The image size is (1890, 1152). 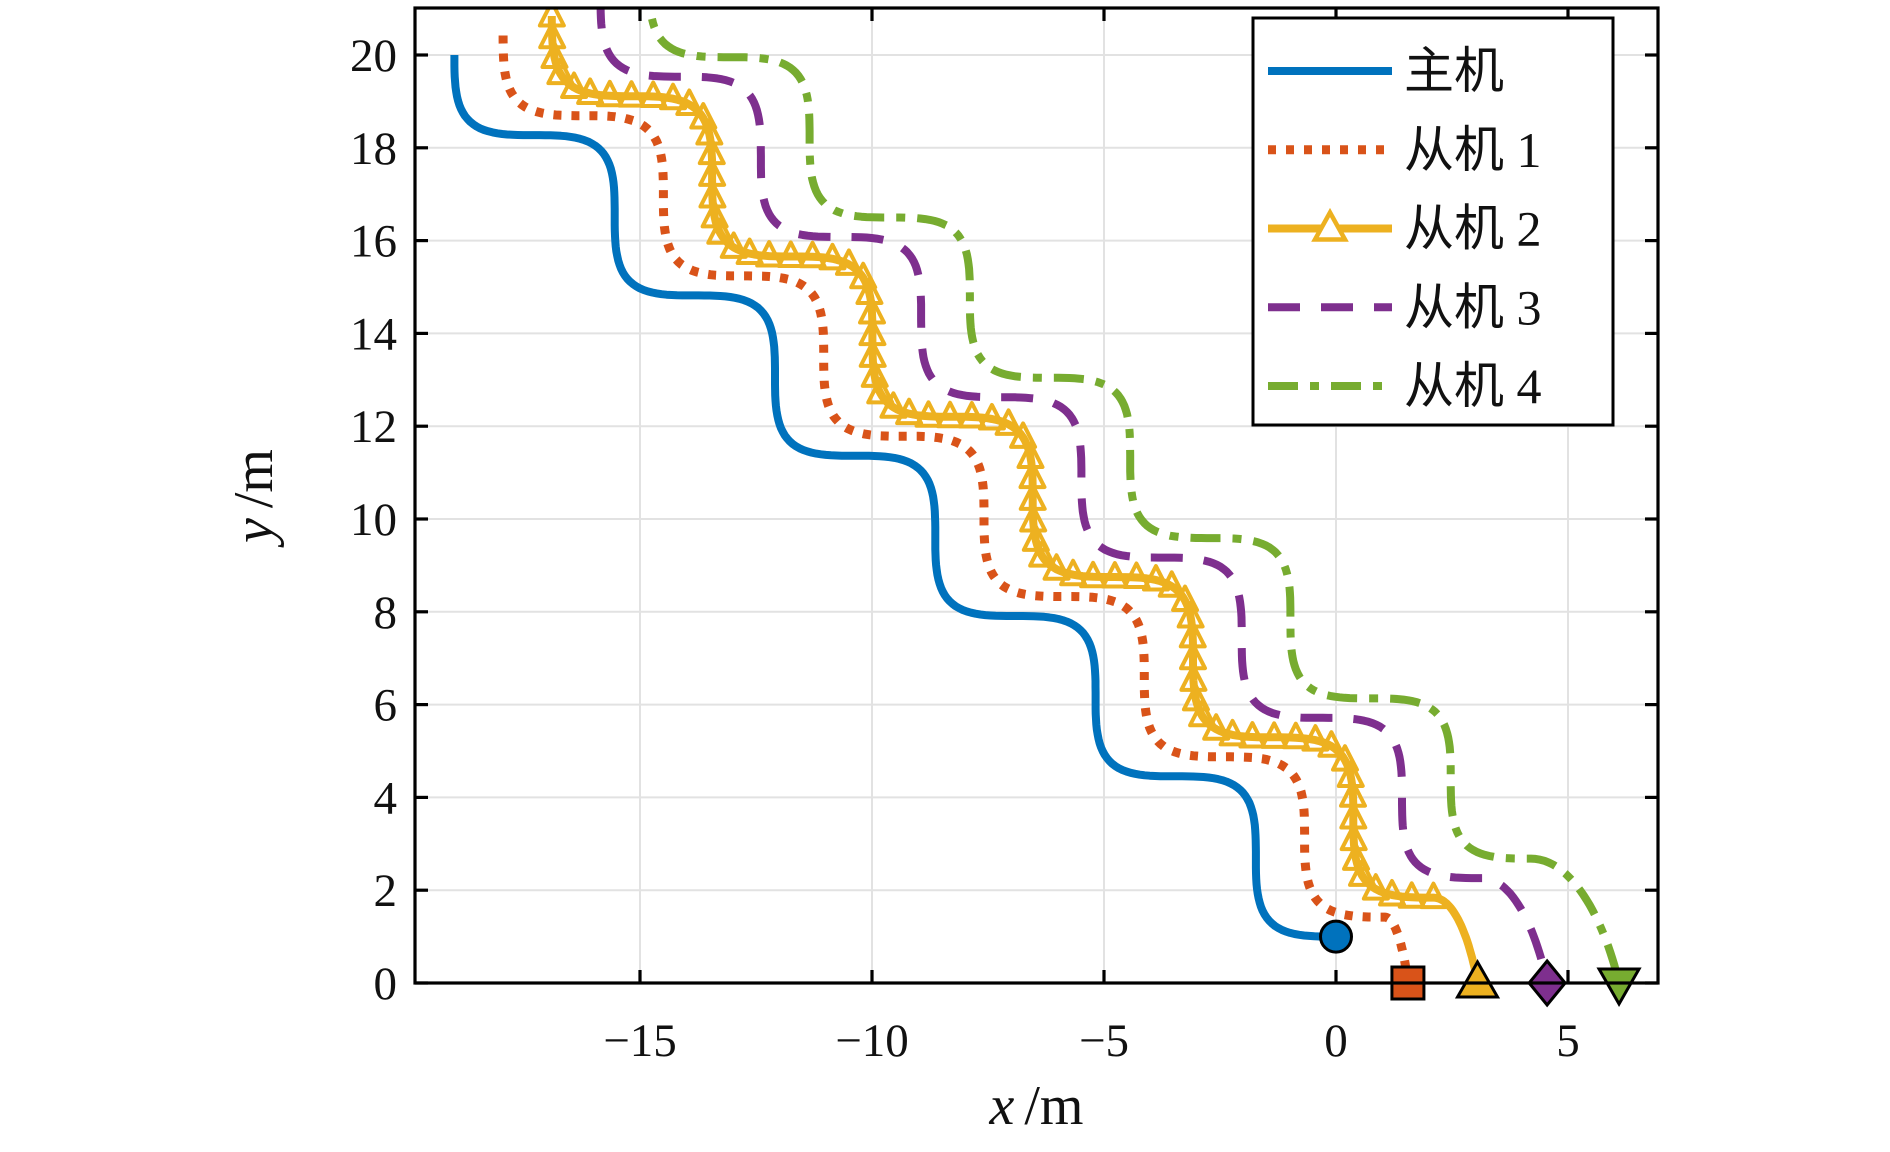 I want to click on legend-entry-0: 主机, so click(x=1386, y=71).